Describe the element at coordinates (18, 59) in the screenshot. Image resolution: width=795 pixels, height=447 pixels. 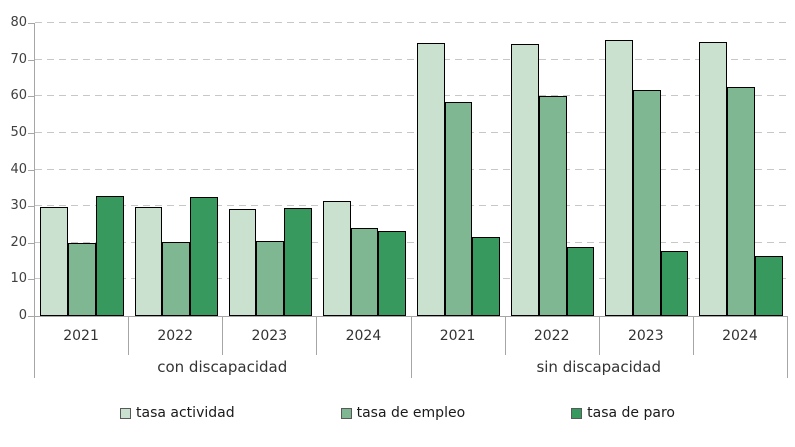
I see `y-tick-label: 70` at that location.